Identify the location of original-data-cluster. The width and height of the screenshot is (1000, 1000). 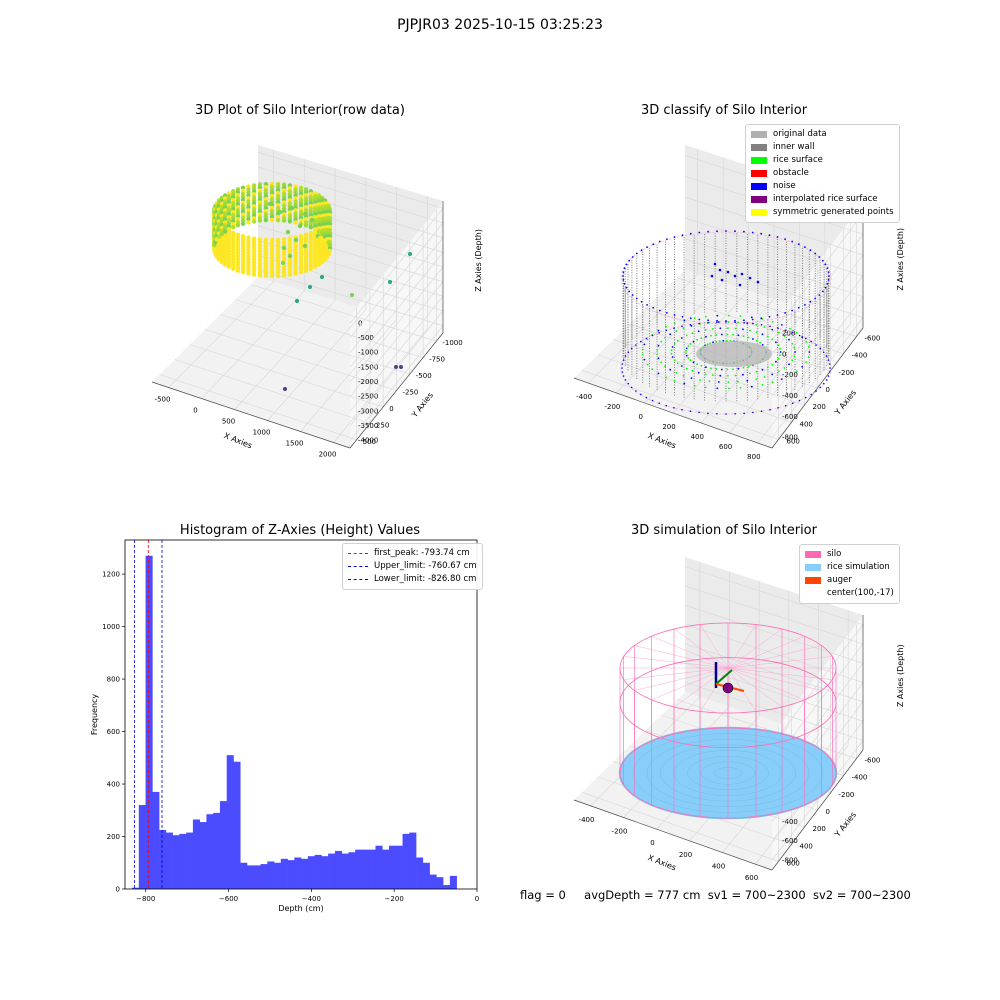
(734, 354).